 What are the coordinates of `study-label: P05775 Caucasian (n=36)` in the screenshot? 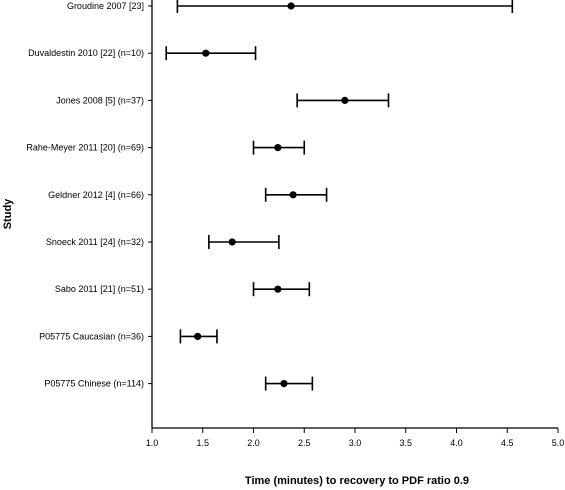 It's located at (91, 336).